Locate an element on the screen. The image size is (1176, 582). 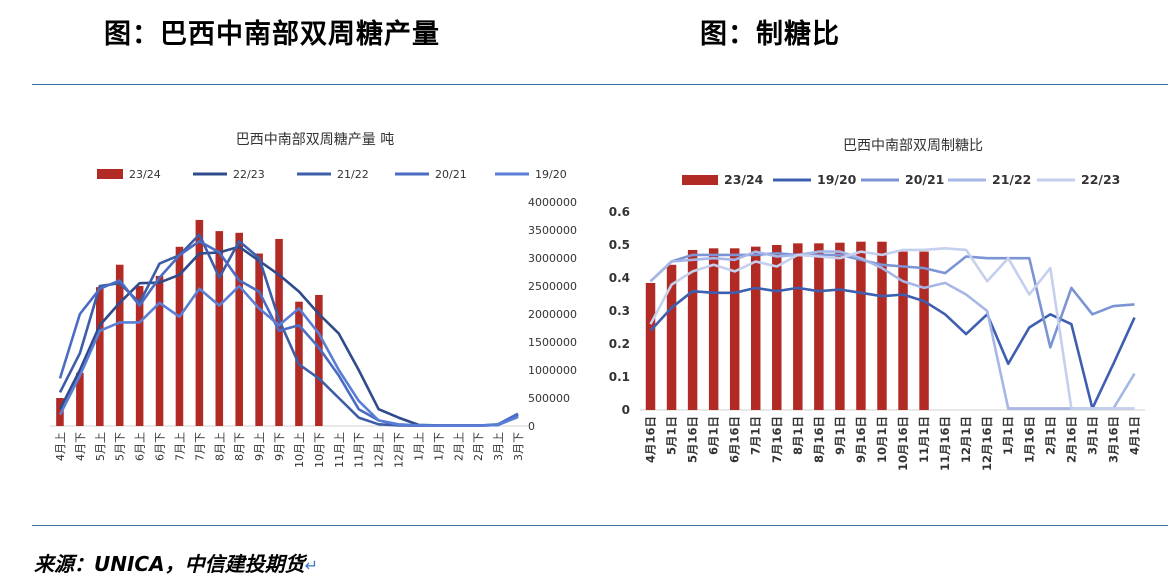
y-tick-label: 0.3 is located at coordinates (619, 311).